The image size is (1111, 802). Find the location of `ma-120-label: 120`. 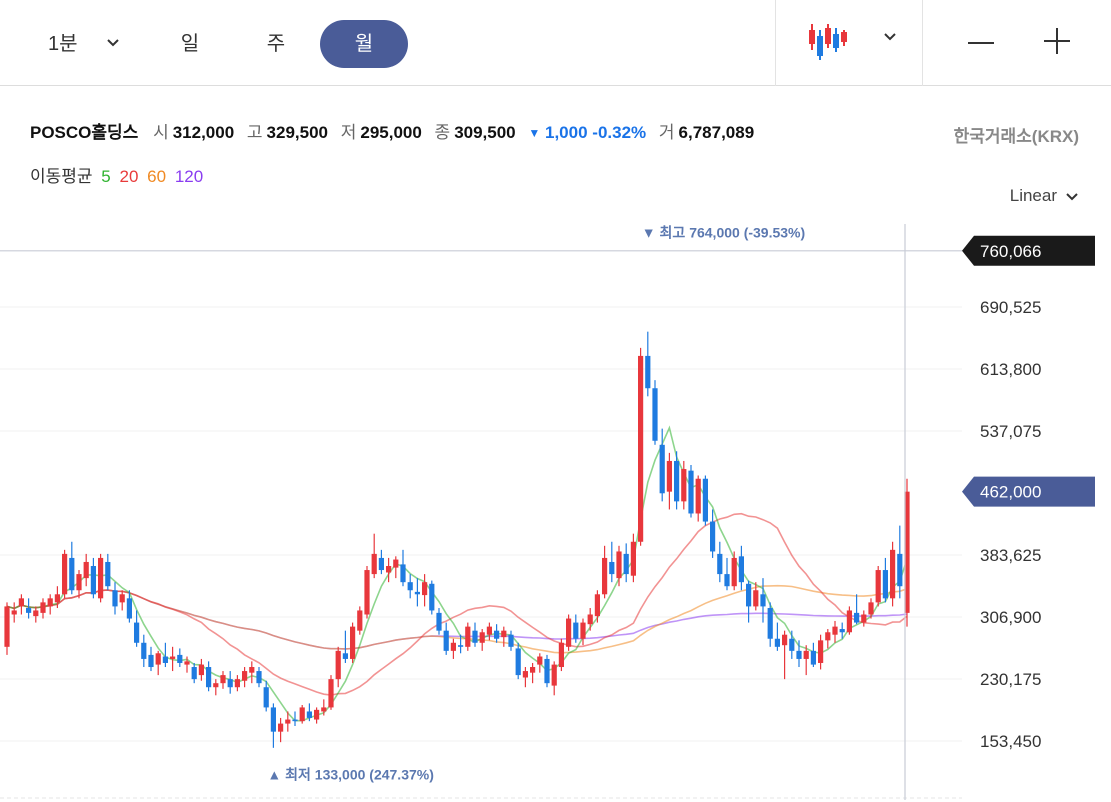

ma-120-label: 120 is located at coordinates (189, 176).